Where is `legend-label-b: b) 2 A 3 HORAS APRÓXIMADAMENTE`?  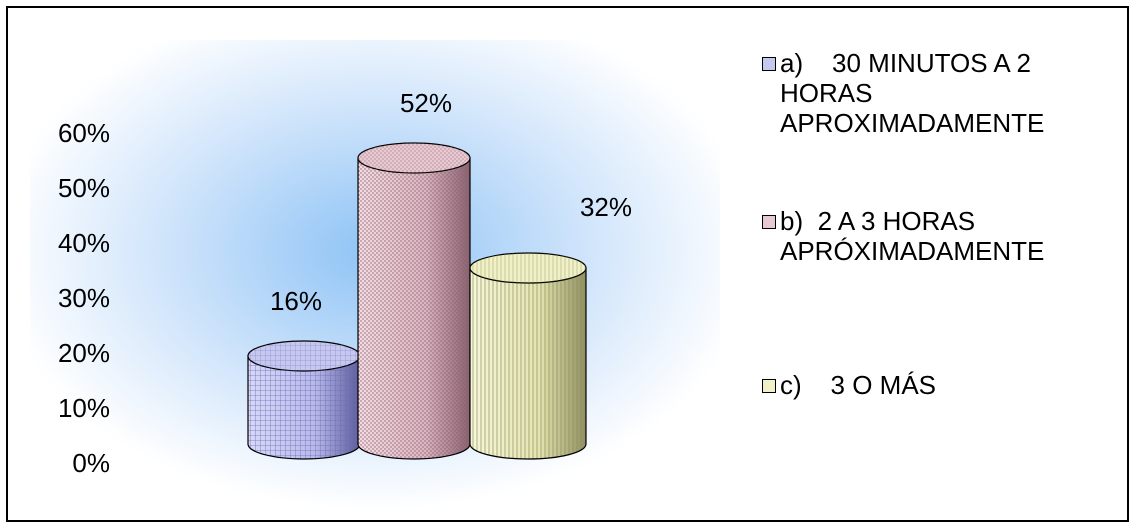 legend-label-b: b) 2 A 3 HORAS APRÓXIMADAMENTE is located at coordinates (912, 236).